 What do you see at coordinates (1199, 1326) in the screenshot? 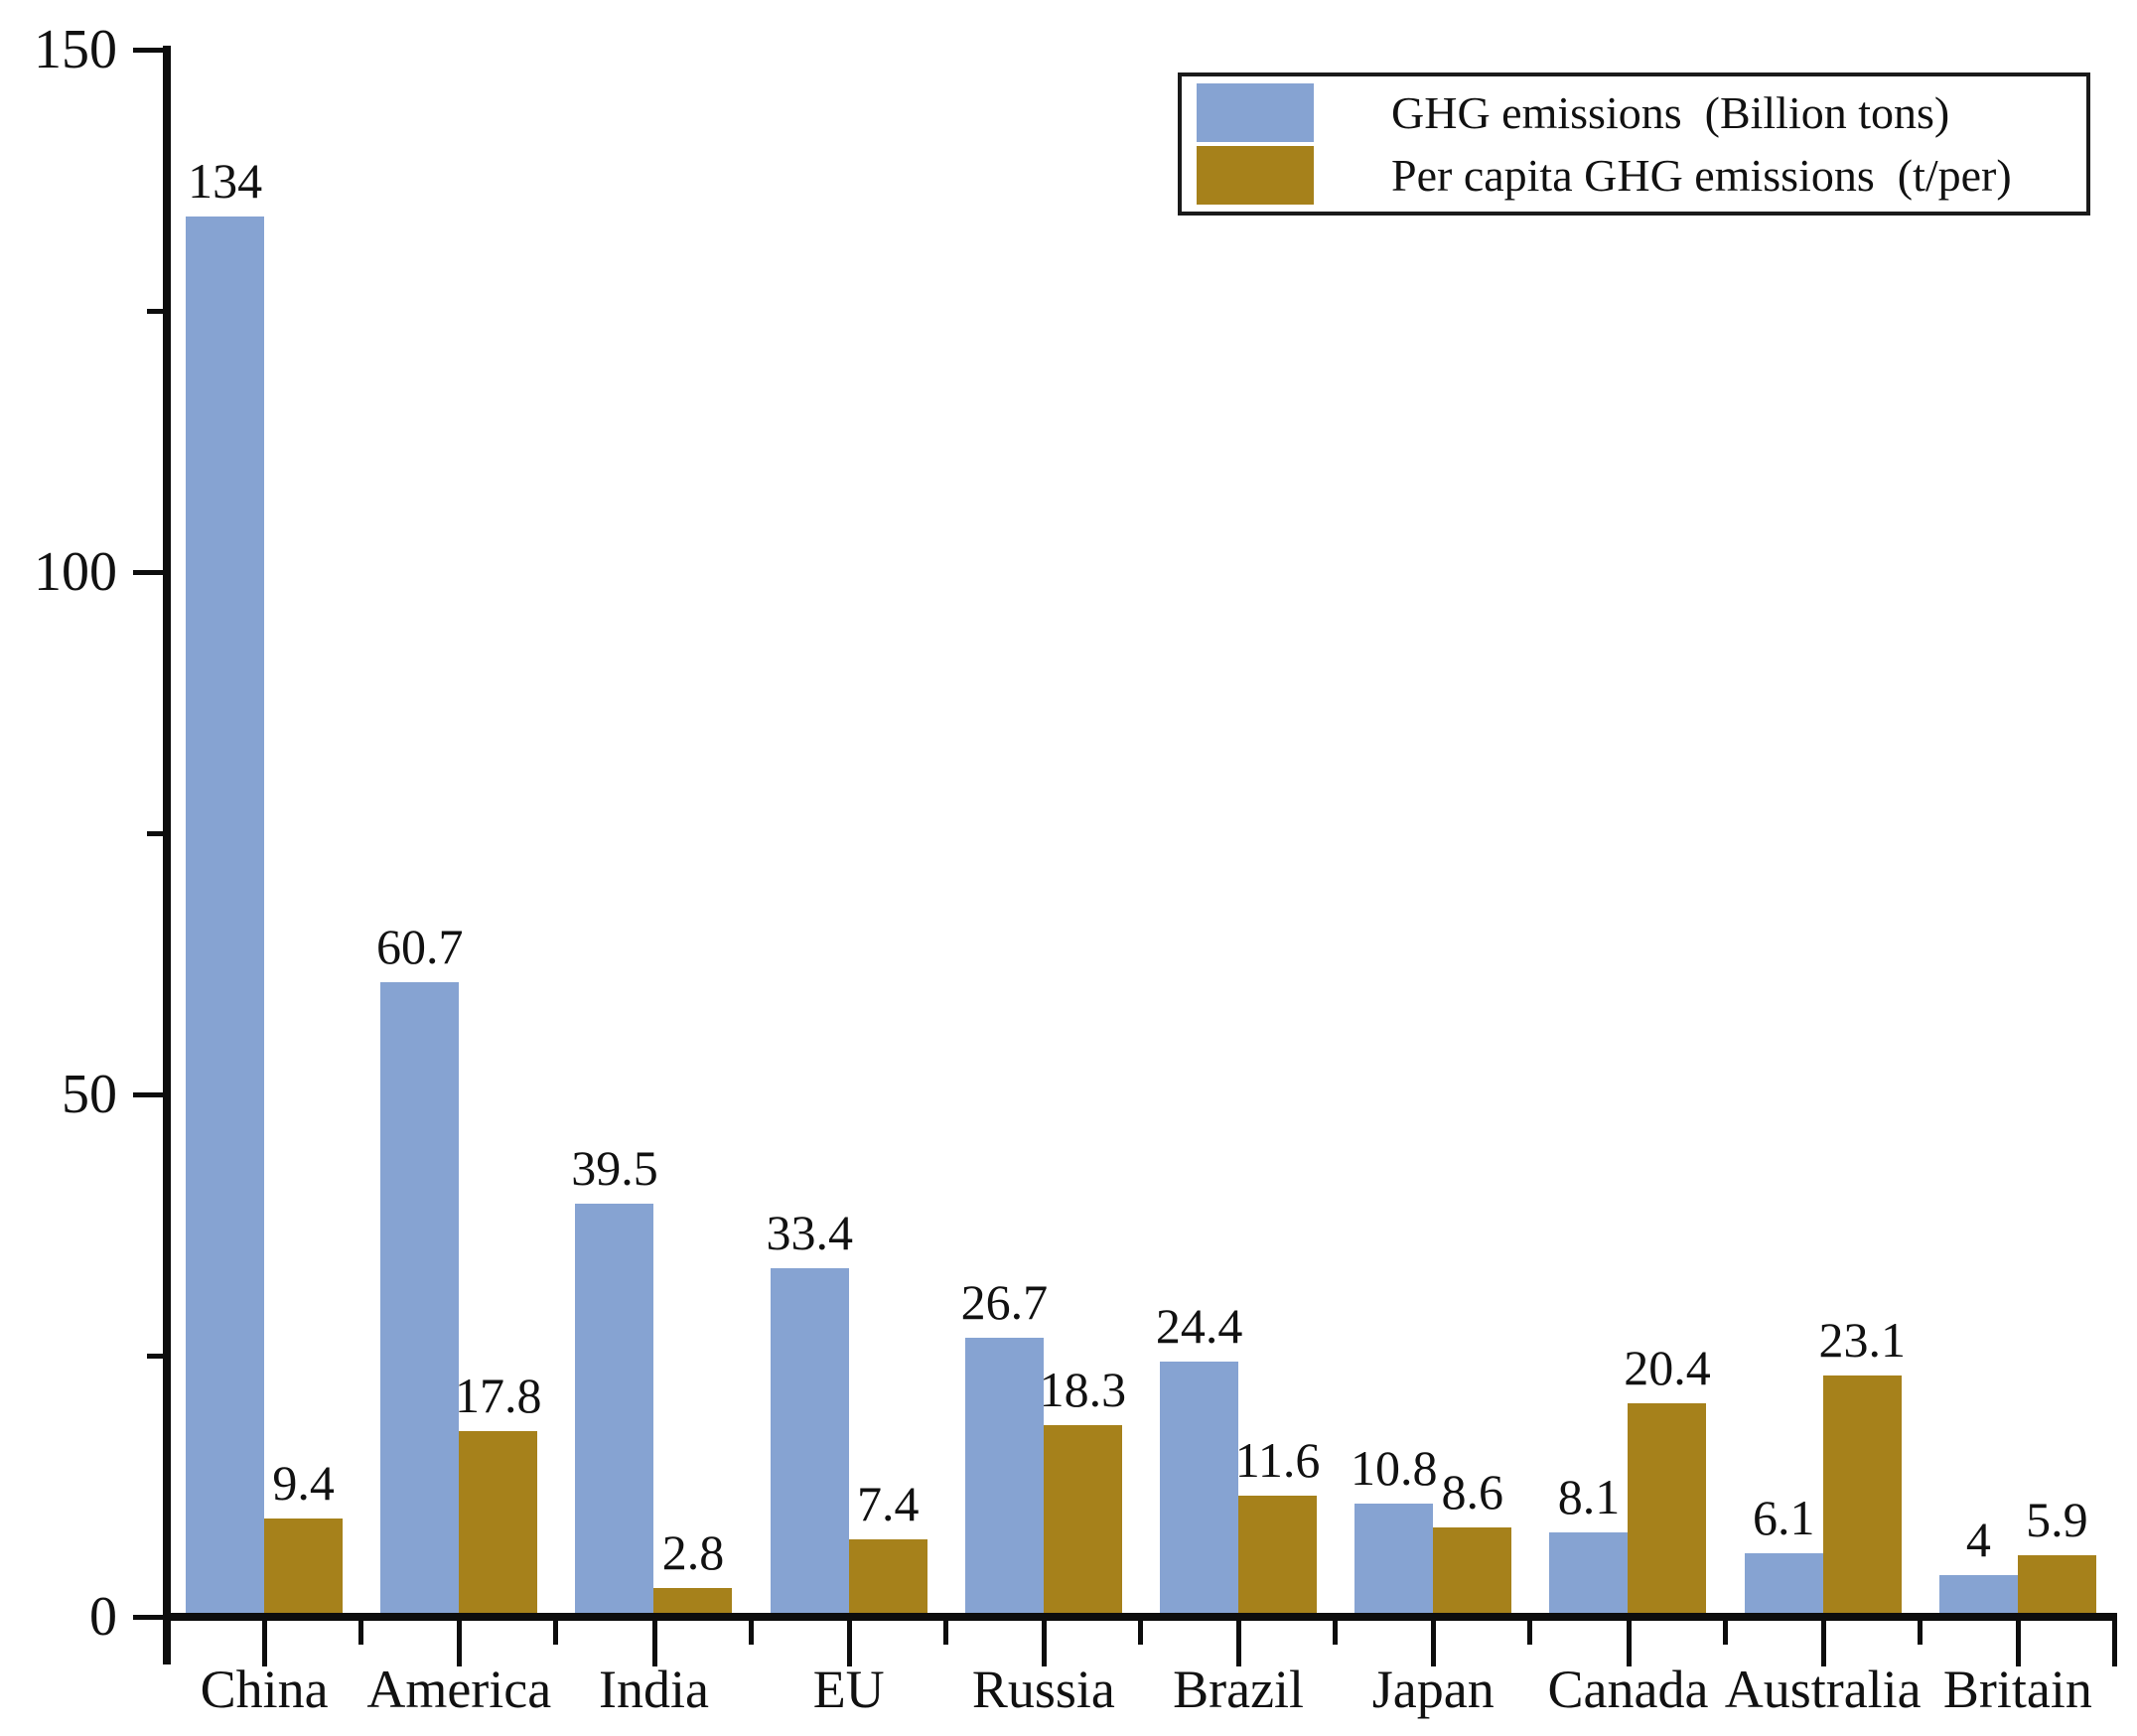
I see `value-label-ghg-brazil: 24.4` at bounding box center [1199, 1326].